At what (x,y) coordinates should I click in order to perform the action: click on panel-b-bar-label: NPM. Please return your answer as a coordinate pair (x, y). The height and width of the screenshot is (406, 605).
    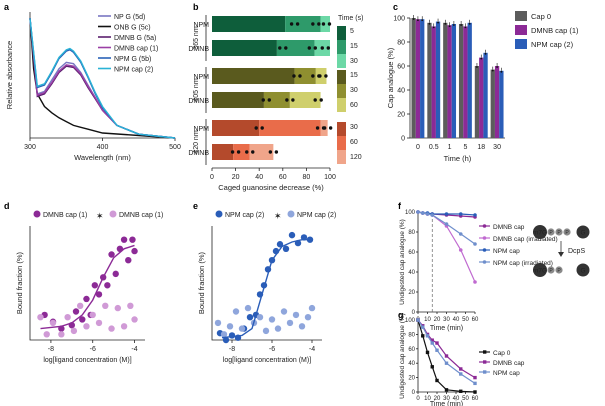
    Looking at the image, I should click on (201, 25).